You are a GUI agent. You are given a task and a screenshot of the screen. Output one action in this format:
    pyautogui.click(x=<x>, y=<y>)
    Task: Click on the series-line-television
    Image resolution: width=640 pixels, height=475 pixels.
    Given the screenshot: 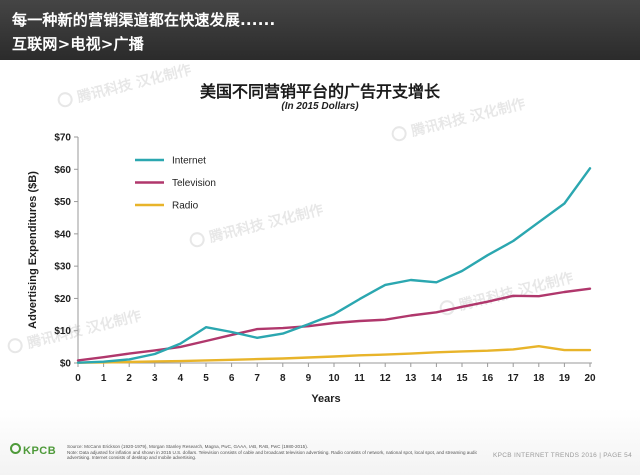 What is the action you would take?
    pyautogui.click(x=334, y=324)
    